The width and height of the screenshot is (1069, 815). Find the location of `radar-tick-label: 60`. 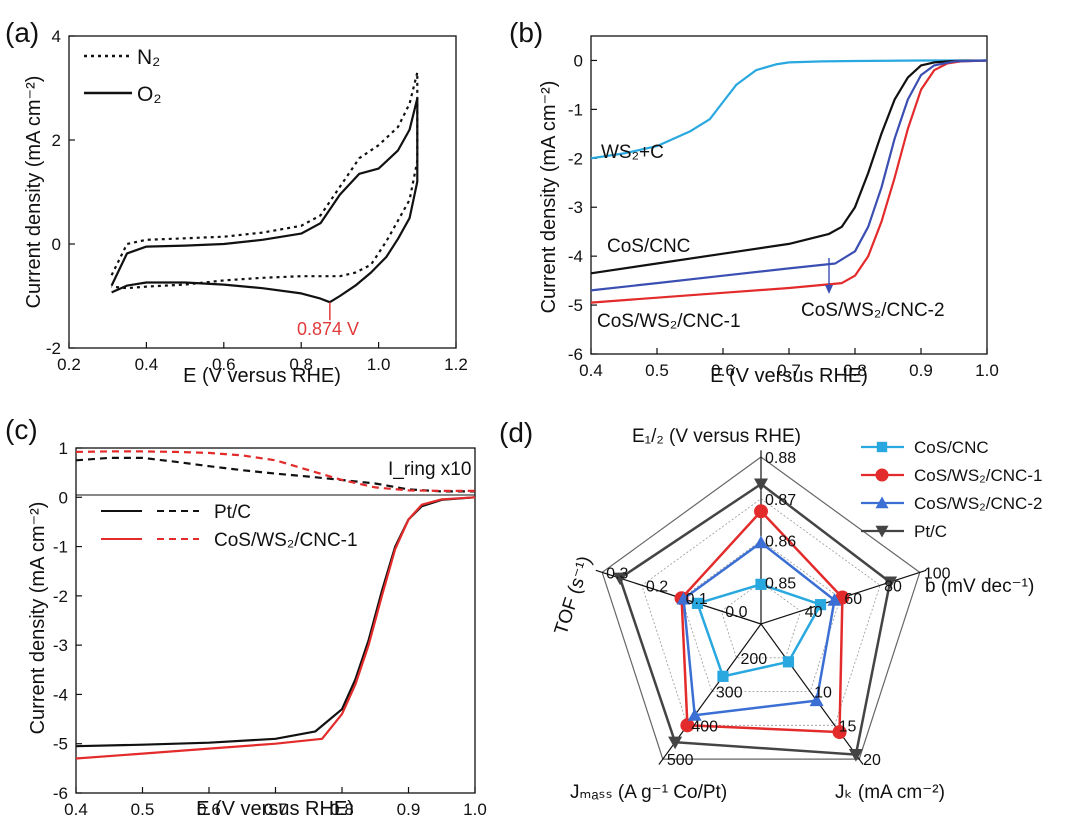

radar-tick-label: 60 is located at coordinates (853, 599).